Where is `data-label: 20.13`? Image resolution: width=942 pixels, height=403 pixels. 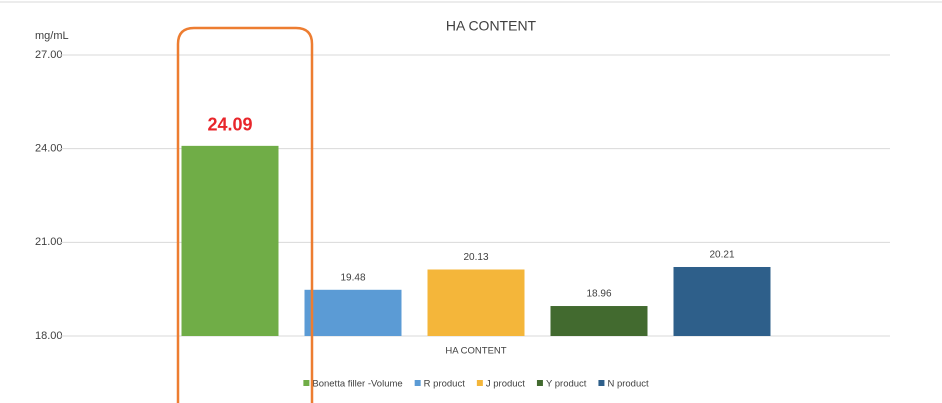 data-label: 20.13 is located at coordinates (475, 257).